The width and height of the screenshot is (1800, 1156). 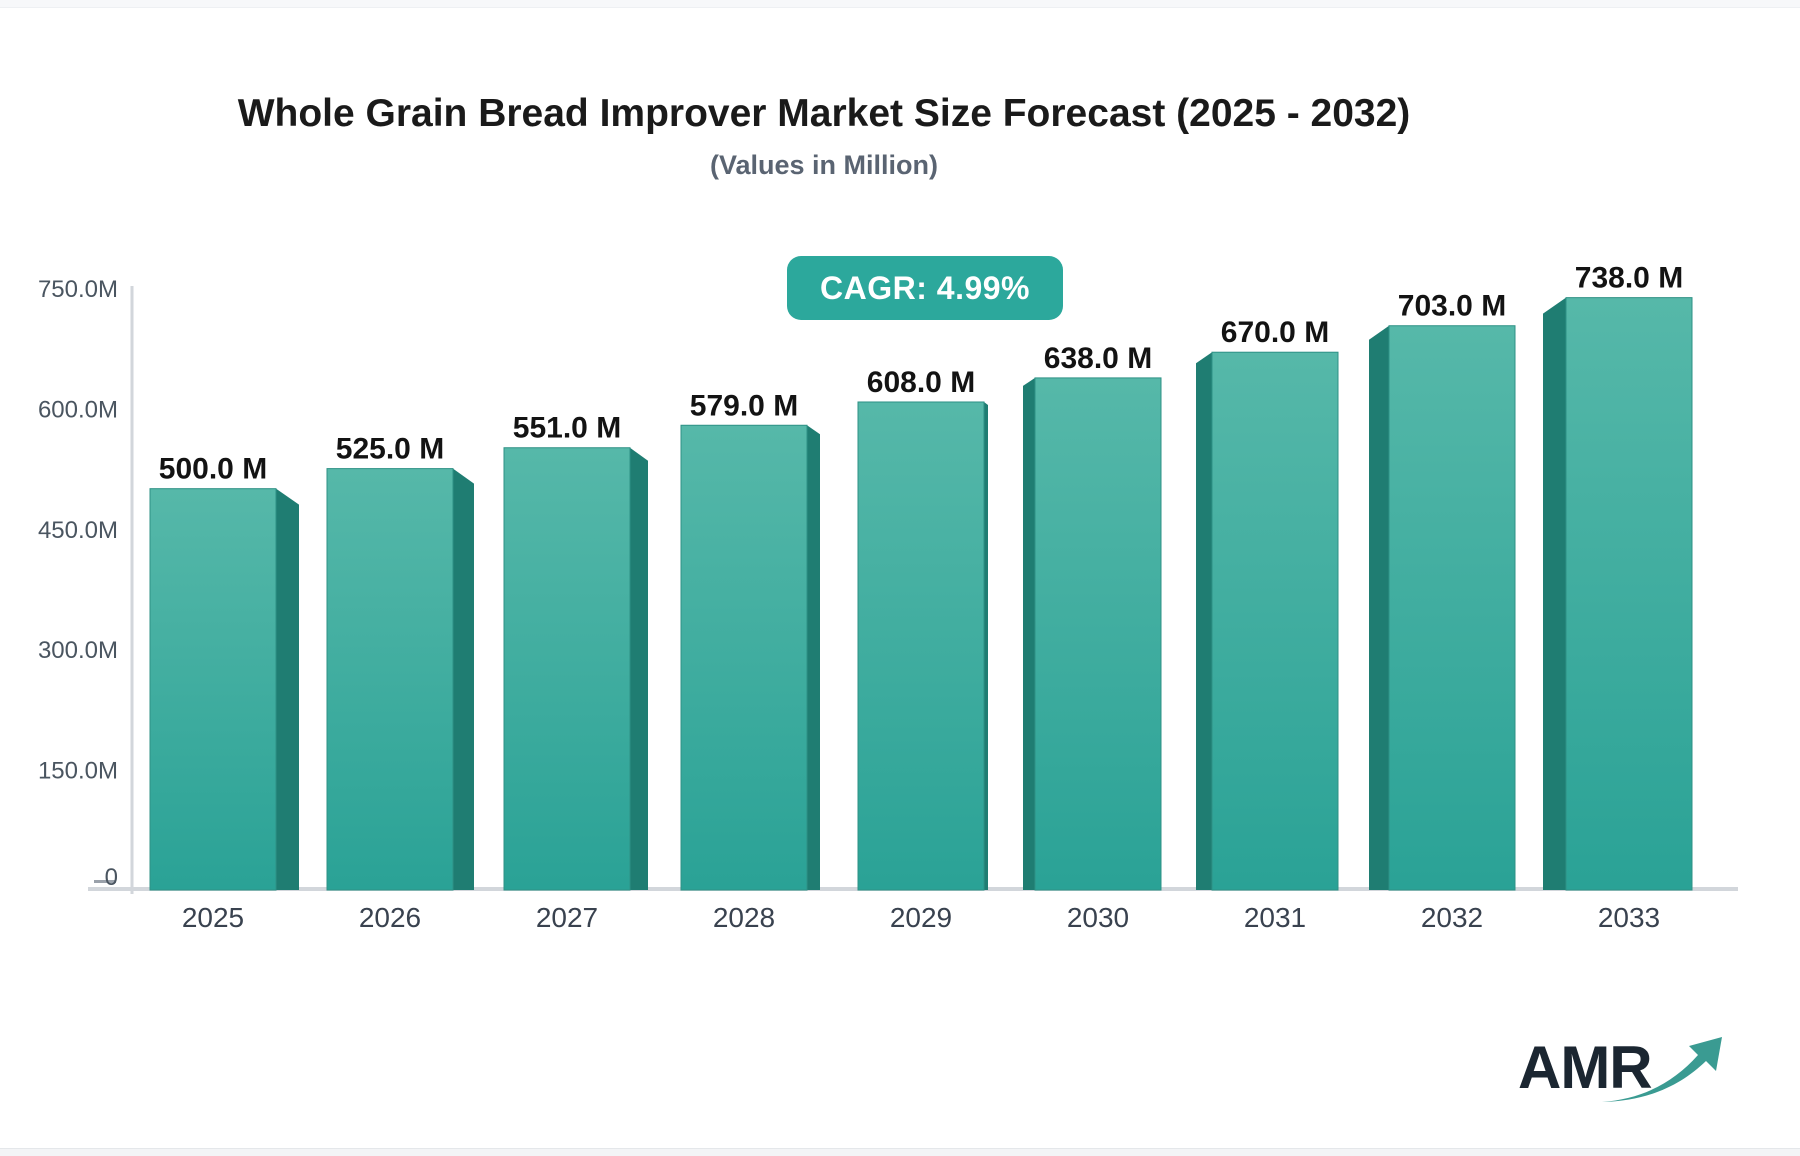 I want to click on x-category-label-2032: 2032, so click(x=1452, y=917).